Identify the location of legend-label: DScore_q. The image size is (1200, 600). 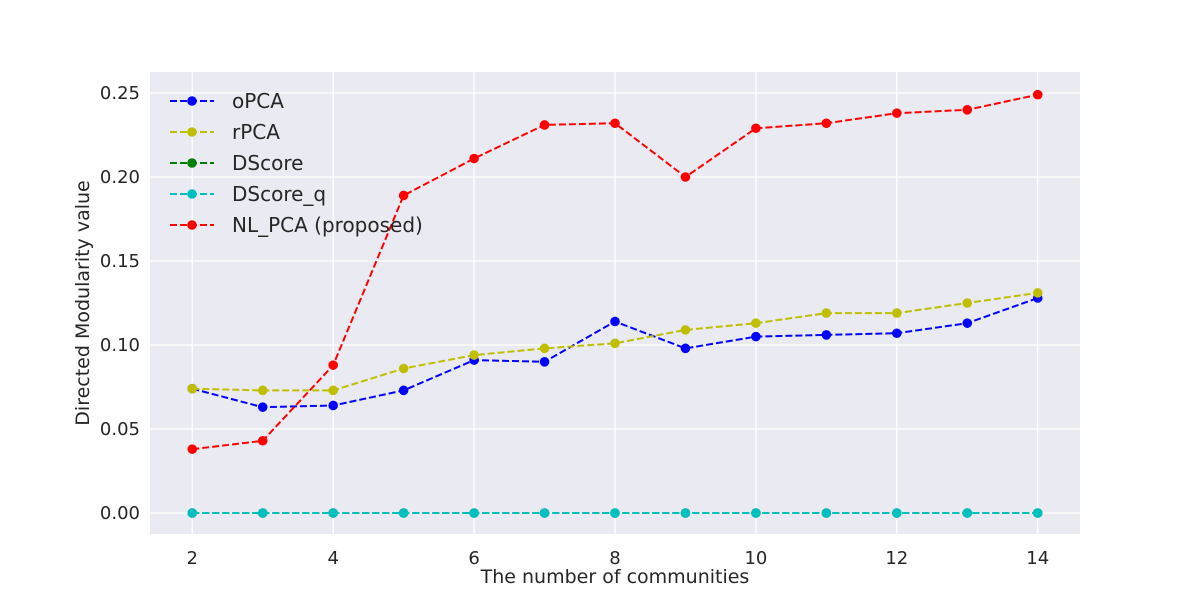
(279, 194).